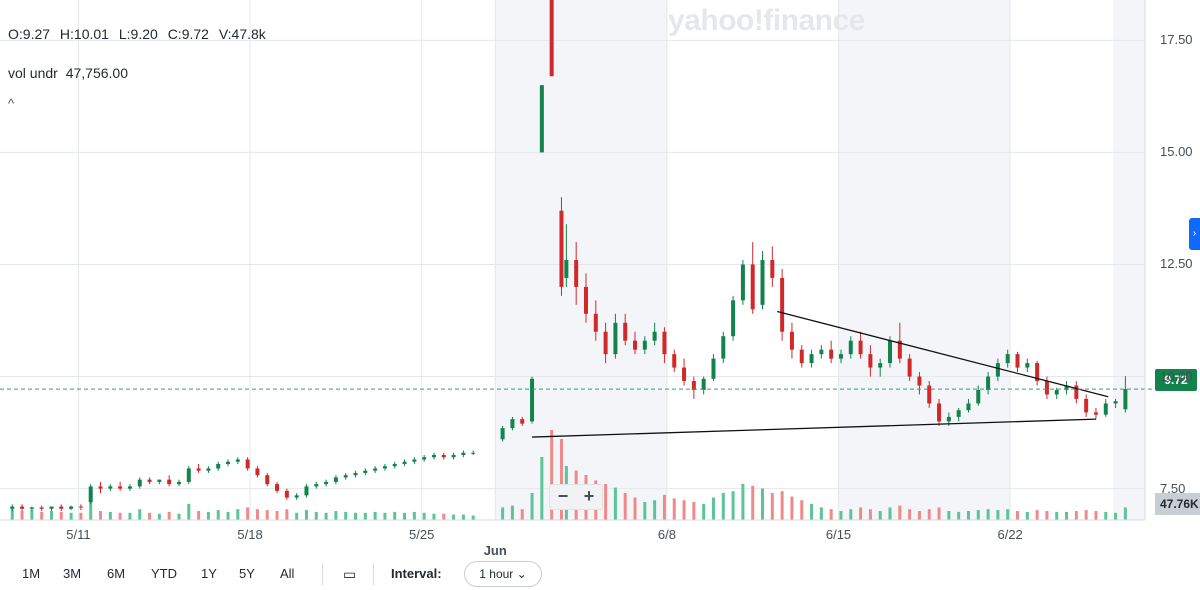  I want to click on range-5y-button: 5Y, so click(247, 573).